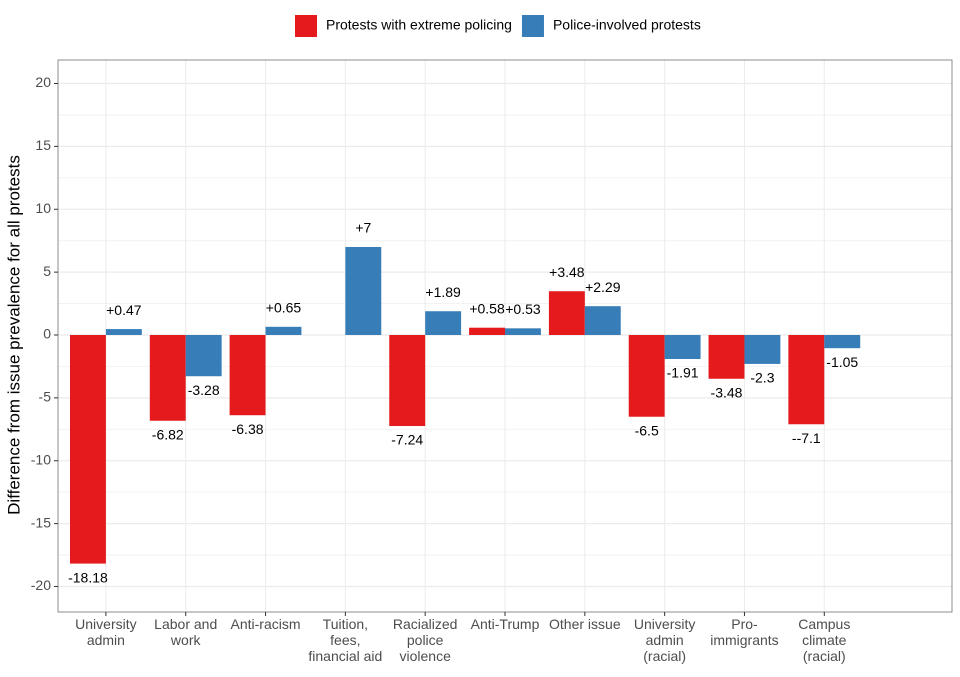 The height and width of the screenshot is (677, 960). I want to click on x-tick-label: Labor and work, so click(185, 632).